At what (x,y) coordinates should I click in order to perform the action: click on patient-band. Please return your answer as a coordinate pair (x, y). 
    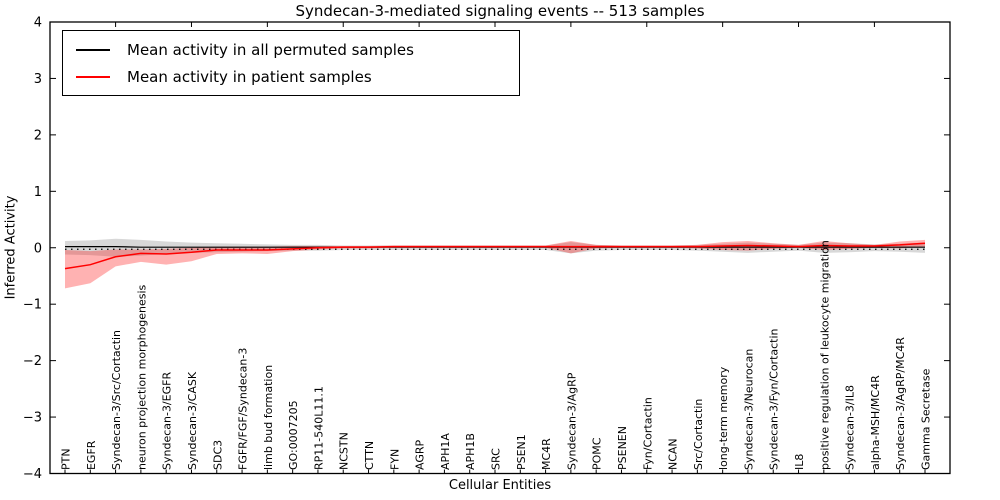
    Looking at the image, I should click on (495, 264).